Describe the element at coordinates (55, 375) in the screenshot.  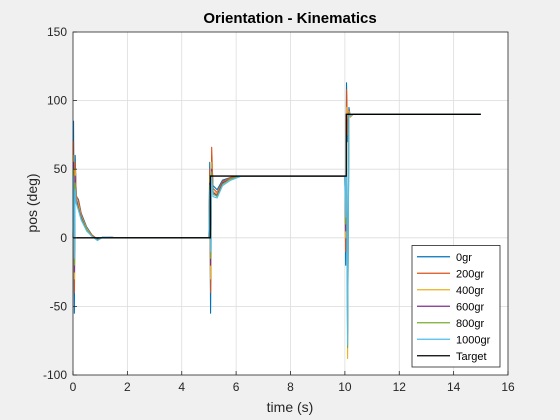
I see `y-tick-label: -100` at that location.